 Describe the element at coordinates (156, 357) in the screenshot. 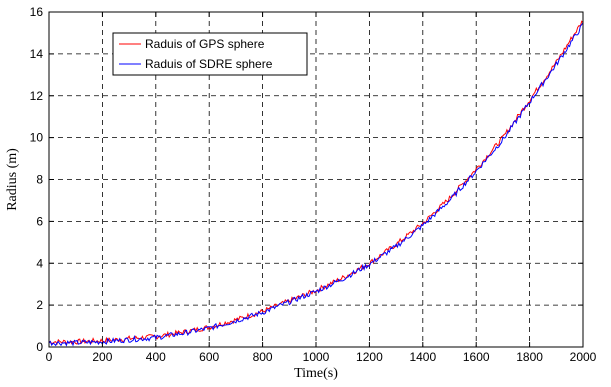

I see `x-tick-label: 400` at that location.